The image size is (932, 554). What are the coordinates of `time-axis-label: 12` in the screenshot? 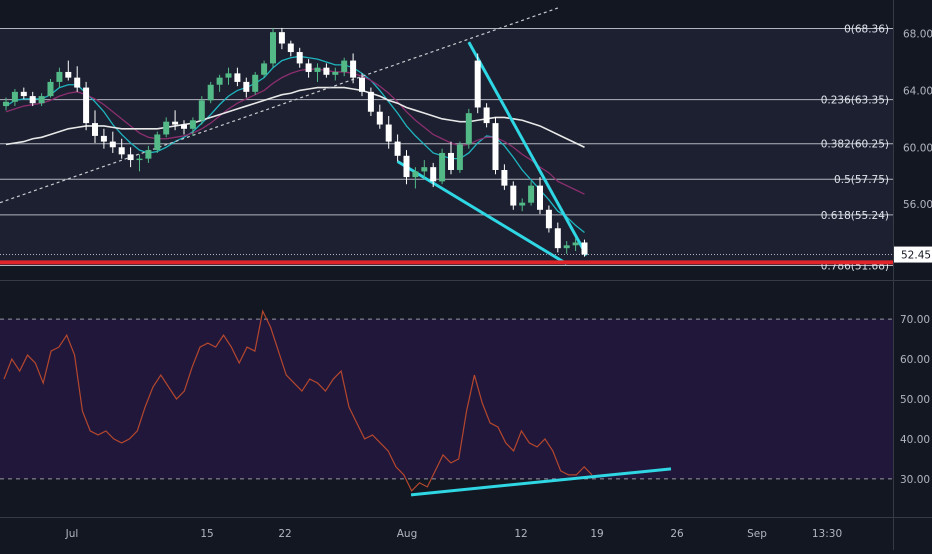 It's located at (520, 534).